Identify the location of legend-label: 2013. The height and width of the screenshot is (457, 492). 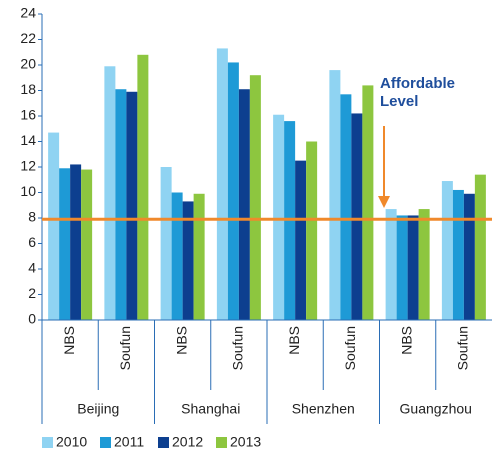
(245, 442).